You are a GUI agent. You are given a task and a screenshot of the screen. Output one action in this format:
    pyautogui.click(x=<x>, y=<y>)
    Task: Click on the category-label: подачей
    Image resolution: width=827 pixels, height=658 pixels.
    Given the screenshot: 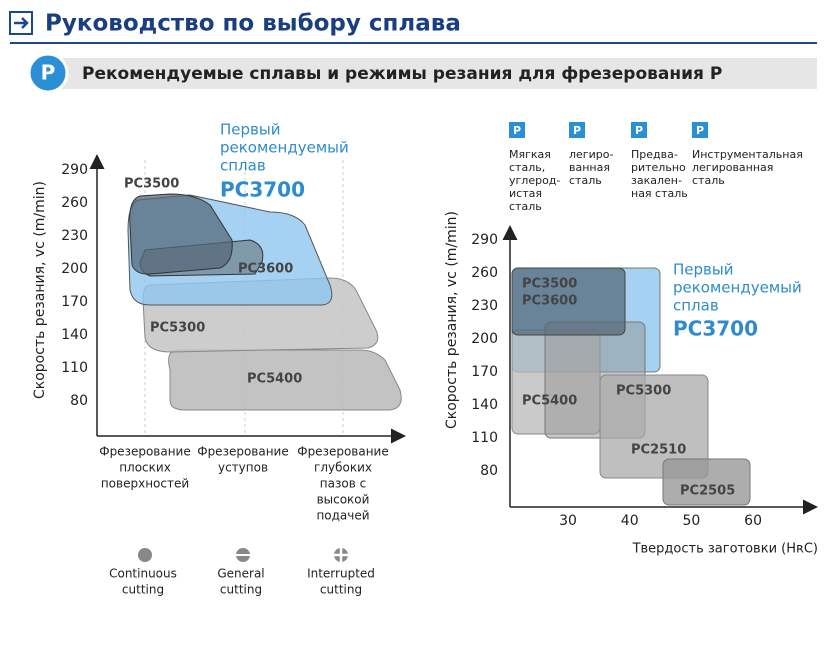 What is the action you would take?
    pyautogui.click(x=342, y=516)
    